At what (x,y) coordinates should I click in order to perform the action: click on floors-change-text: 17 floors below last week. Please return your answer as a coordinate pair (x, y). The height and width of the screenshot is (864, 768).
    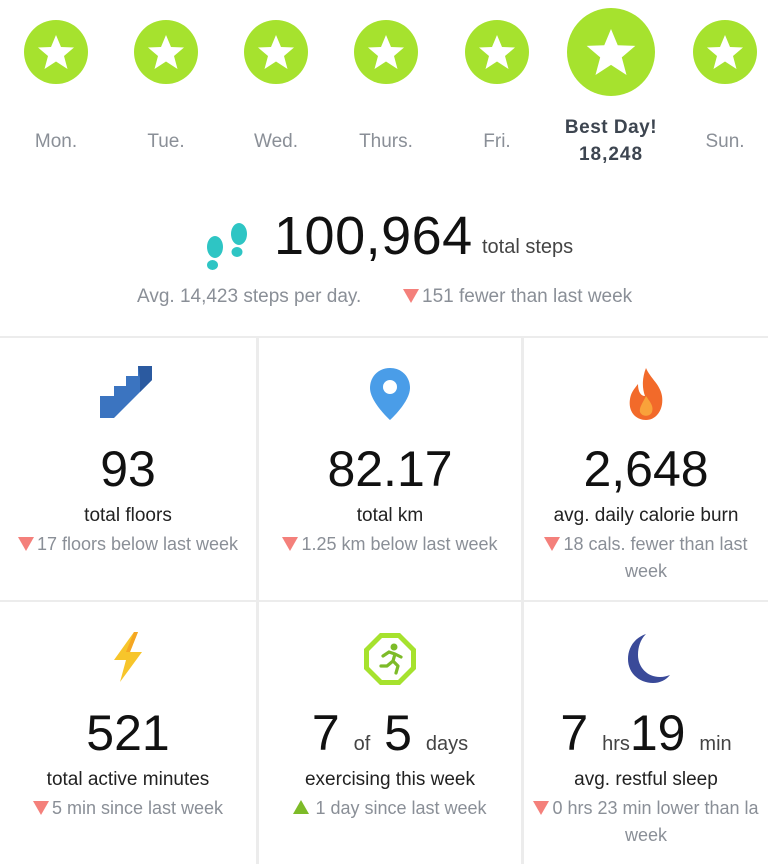
    Looking at the image, I should click on (137, 544).